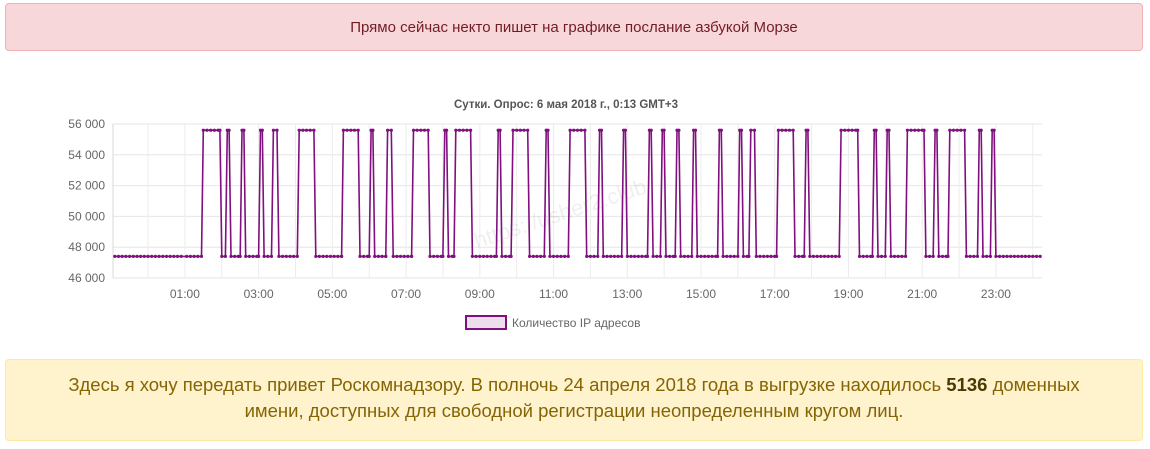 The image size is (1150, 449). I want to click on chart-legend: Количество IP адресов, so click(552, 322).